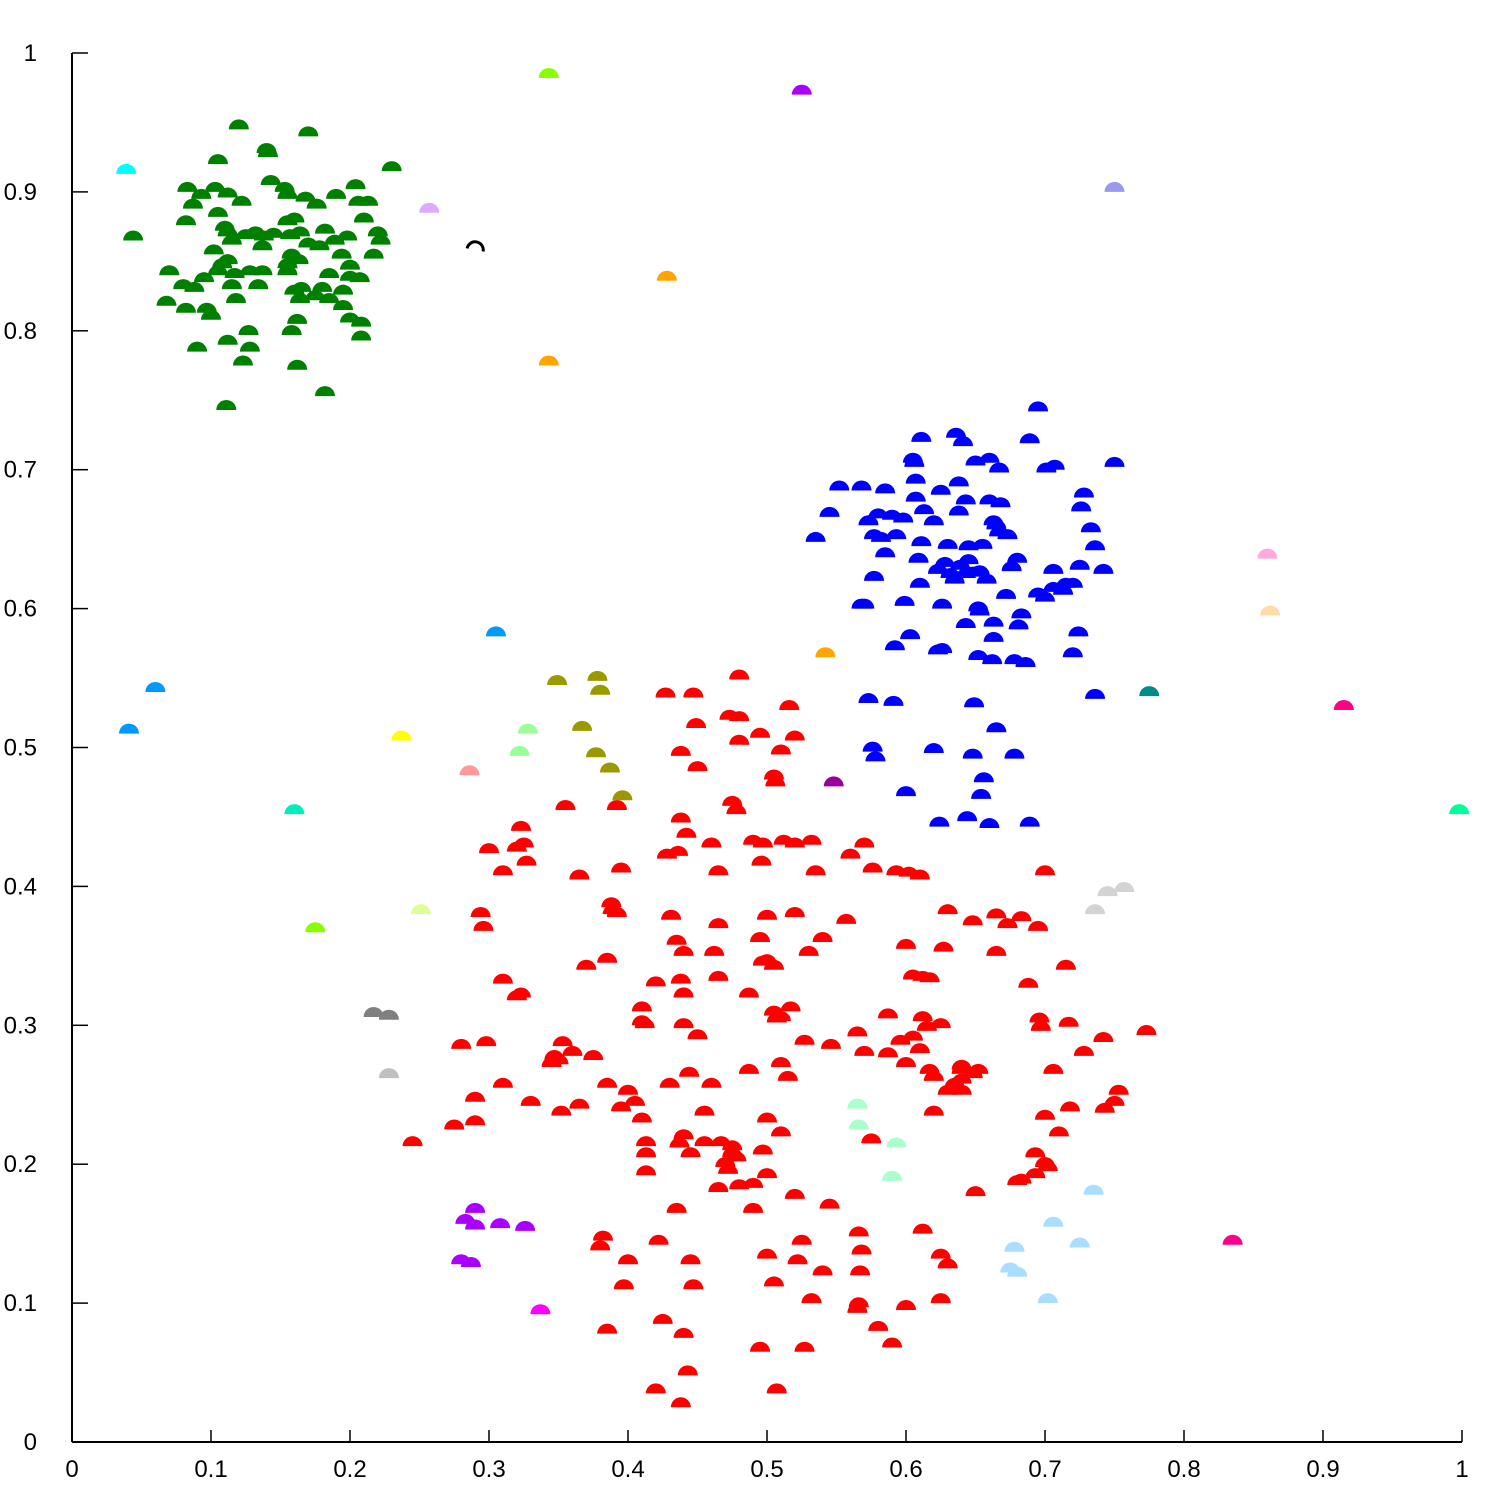 This screenshot has height=1510, width=1503. I want to click on x-tick-label: 0.6, so click(905, 1469).